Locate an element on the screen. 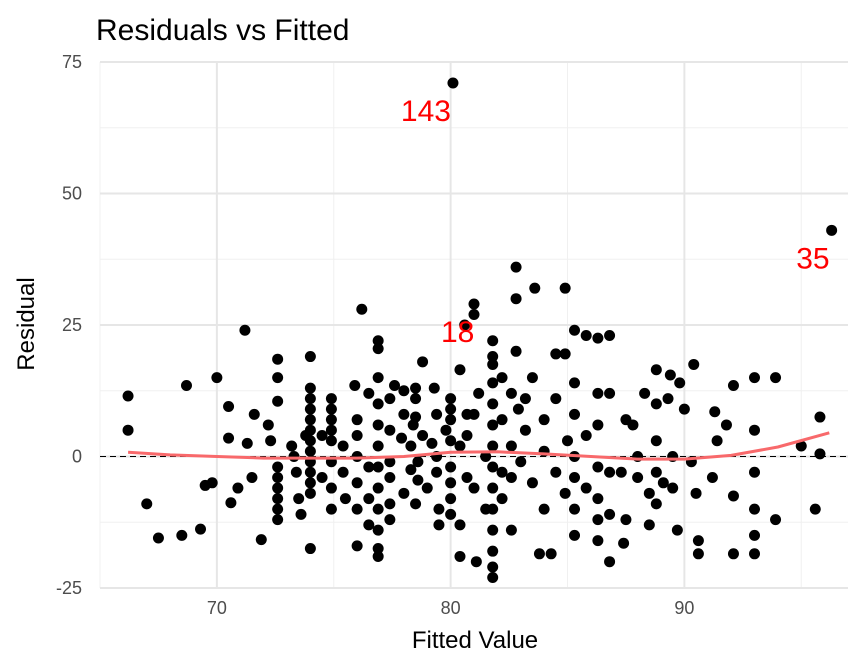 The height and width of the screenshot is (672, 864). y-tick-label: 75 is located at coordinates (72, 62).